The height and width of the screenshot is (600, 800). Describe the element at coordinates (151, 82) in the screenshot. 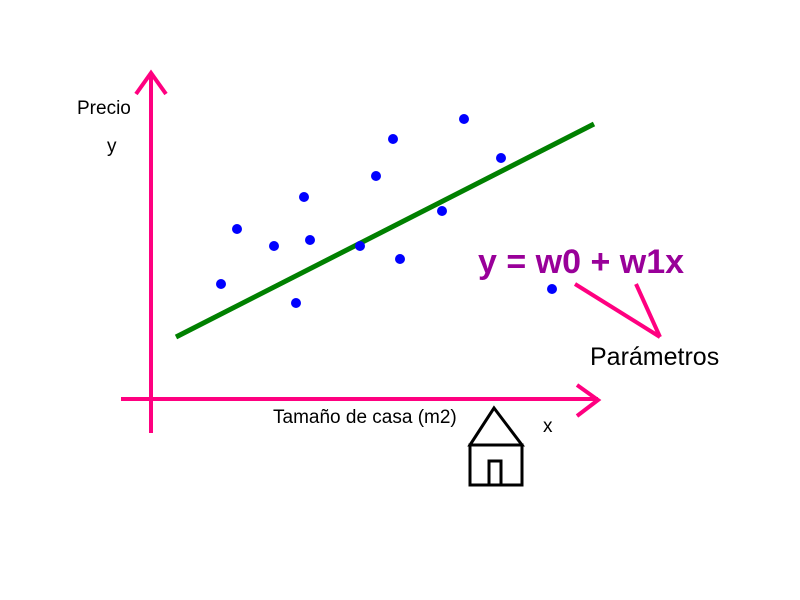

I see `y-axis-arrowhead` at that location.